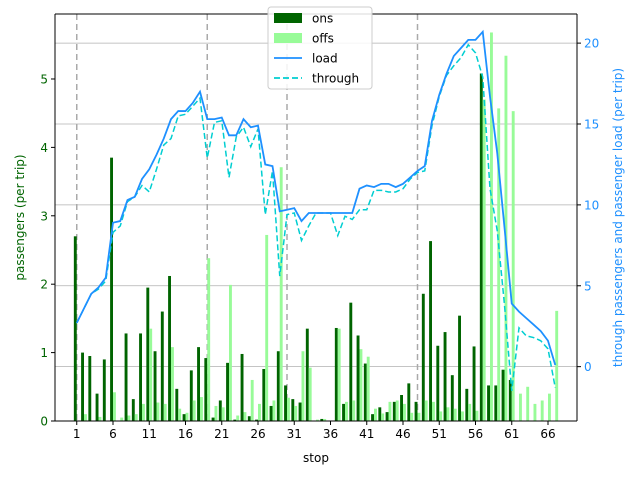 This screenshot has height=484, width=640. I want to click on legend-label-load: load, so click(325, 59).